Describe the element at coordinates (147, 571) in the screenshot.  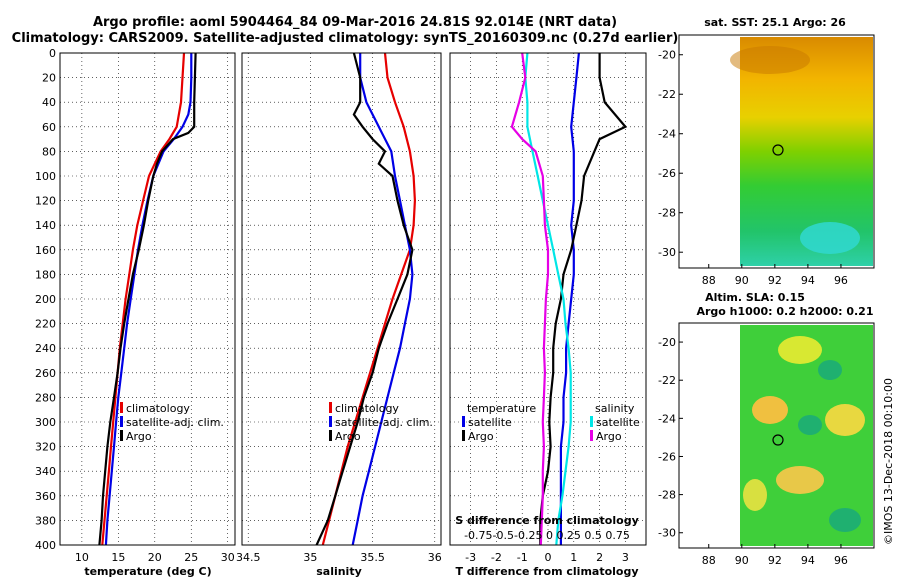
I see `temperature-xlabel: temperature (deg C)` at that location.